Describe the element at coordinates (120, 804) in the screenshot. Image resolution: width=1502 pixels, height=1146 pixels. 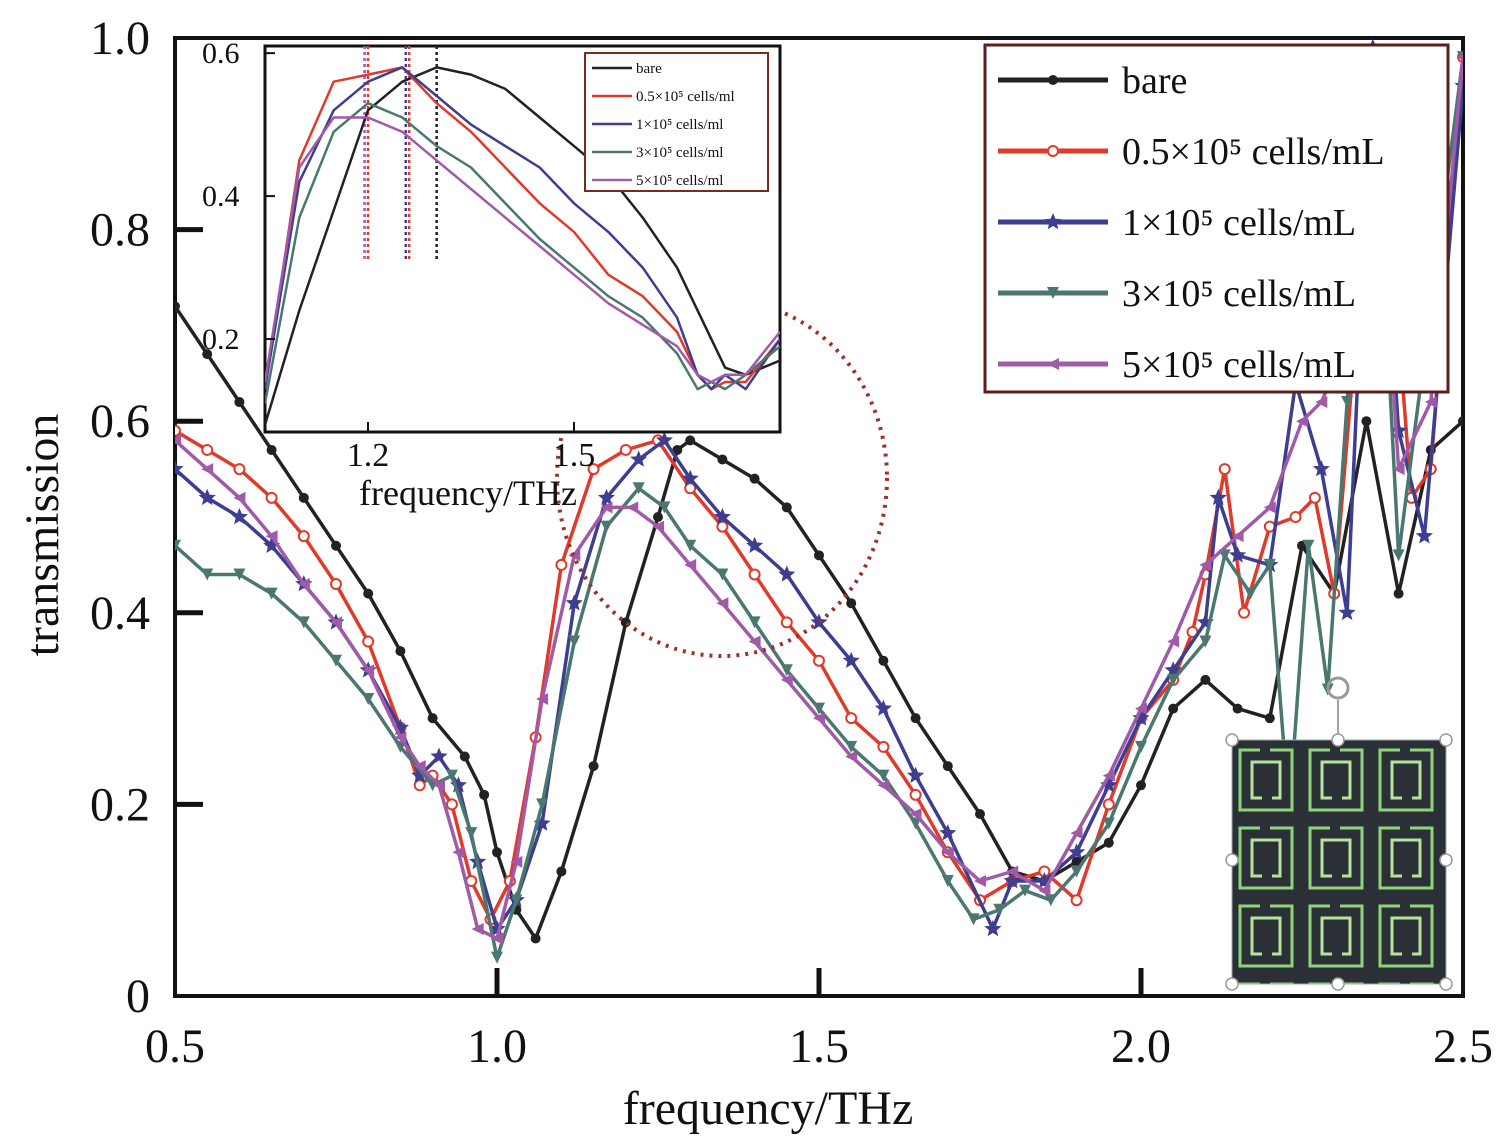
I see `y-tick-label: 0.2` at that location.